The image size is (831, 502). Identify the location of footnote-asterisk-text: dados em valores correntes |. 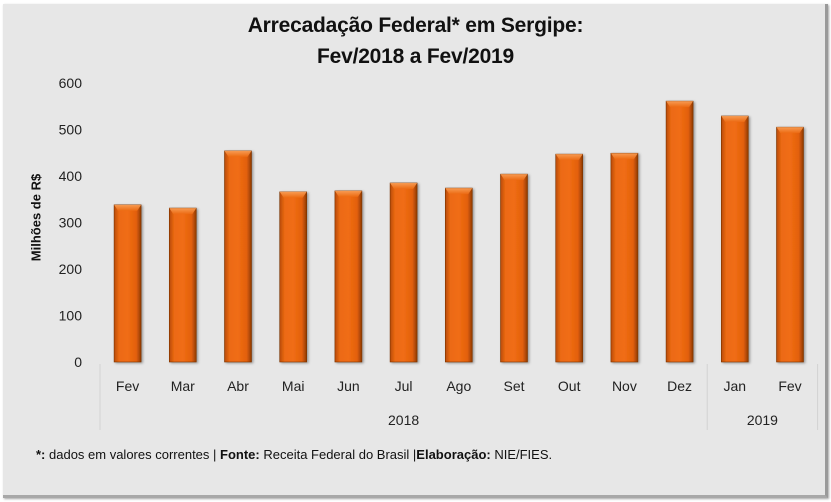
(133, 454).